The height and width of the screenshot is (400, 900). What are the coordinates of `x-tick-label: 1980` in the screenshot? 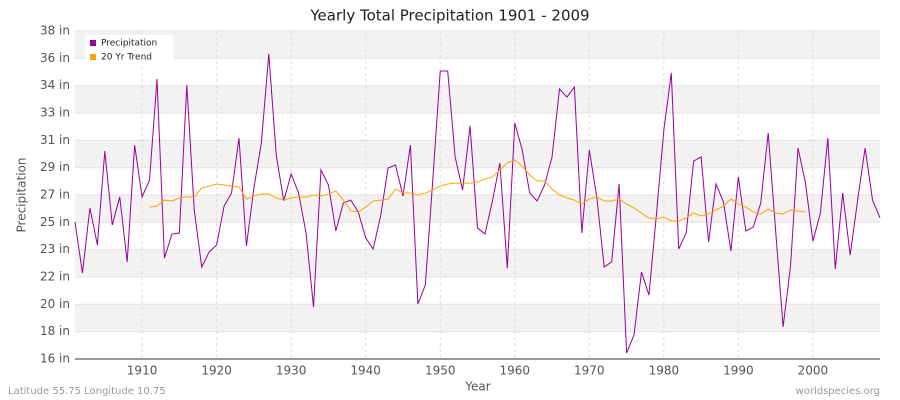 It's located at (664, 371).